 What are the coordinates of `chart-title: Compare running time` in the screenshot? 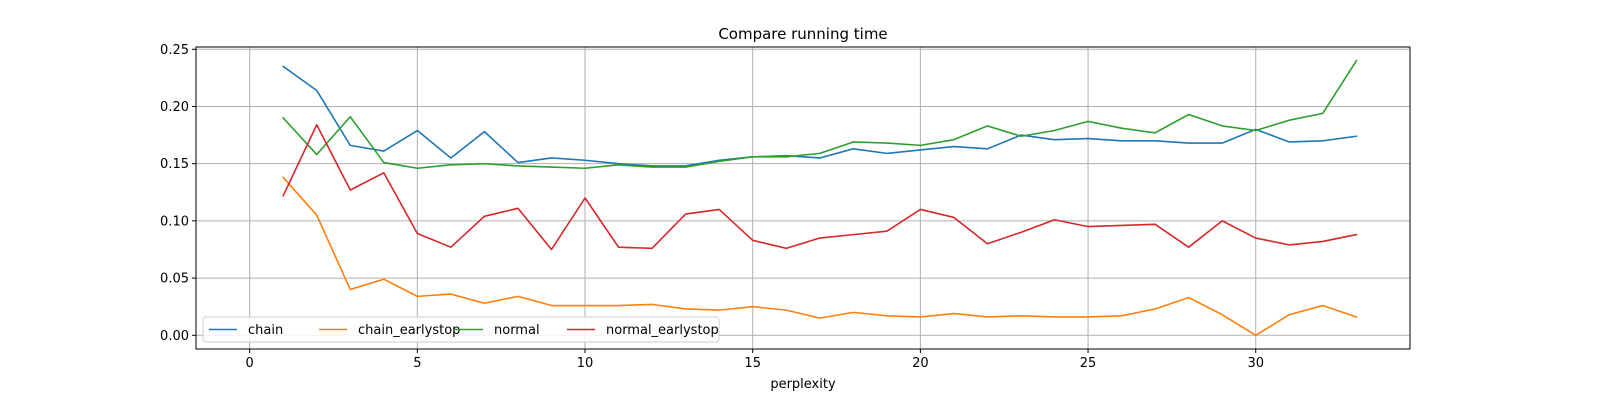 It's located at (802, 34).